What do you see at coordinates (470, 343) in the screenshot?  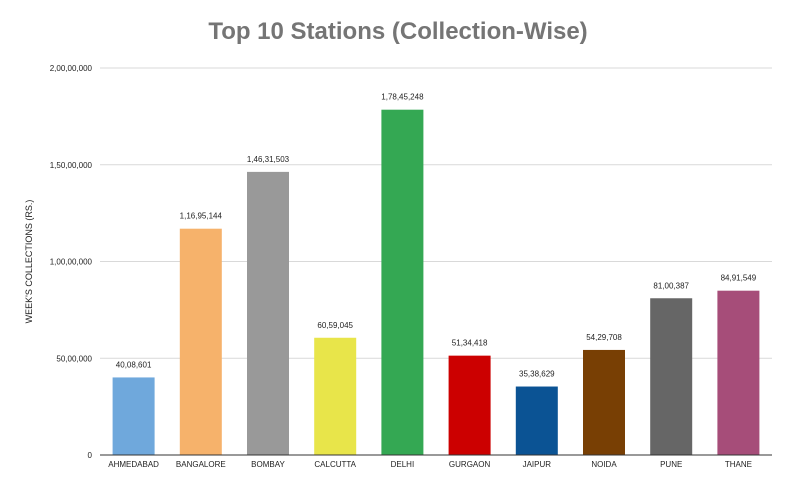 I see `data-label: 51,34,418` at bounding box center [470, 343].